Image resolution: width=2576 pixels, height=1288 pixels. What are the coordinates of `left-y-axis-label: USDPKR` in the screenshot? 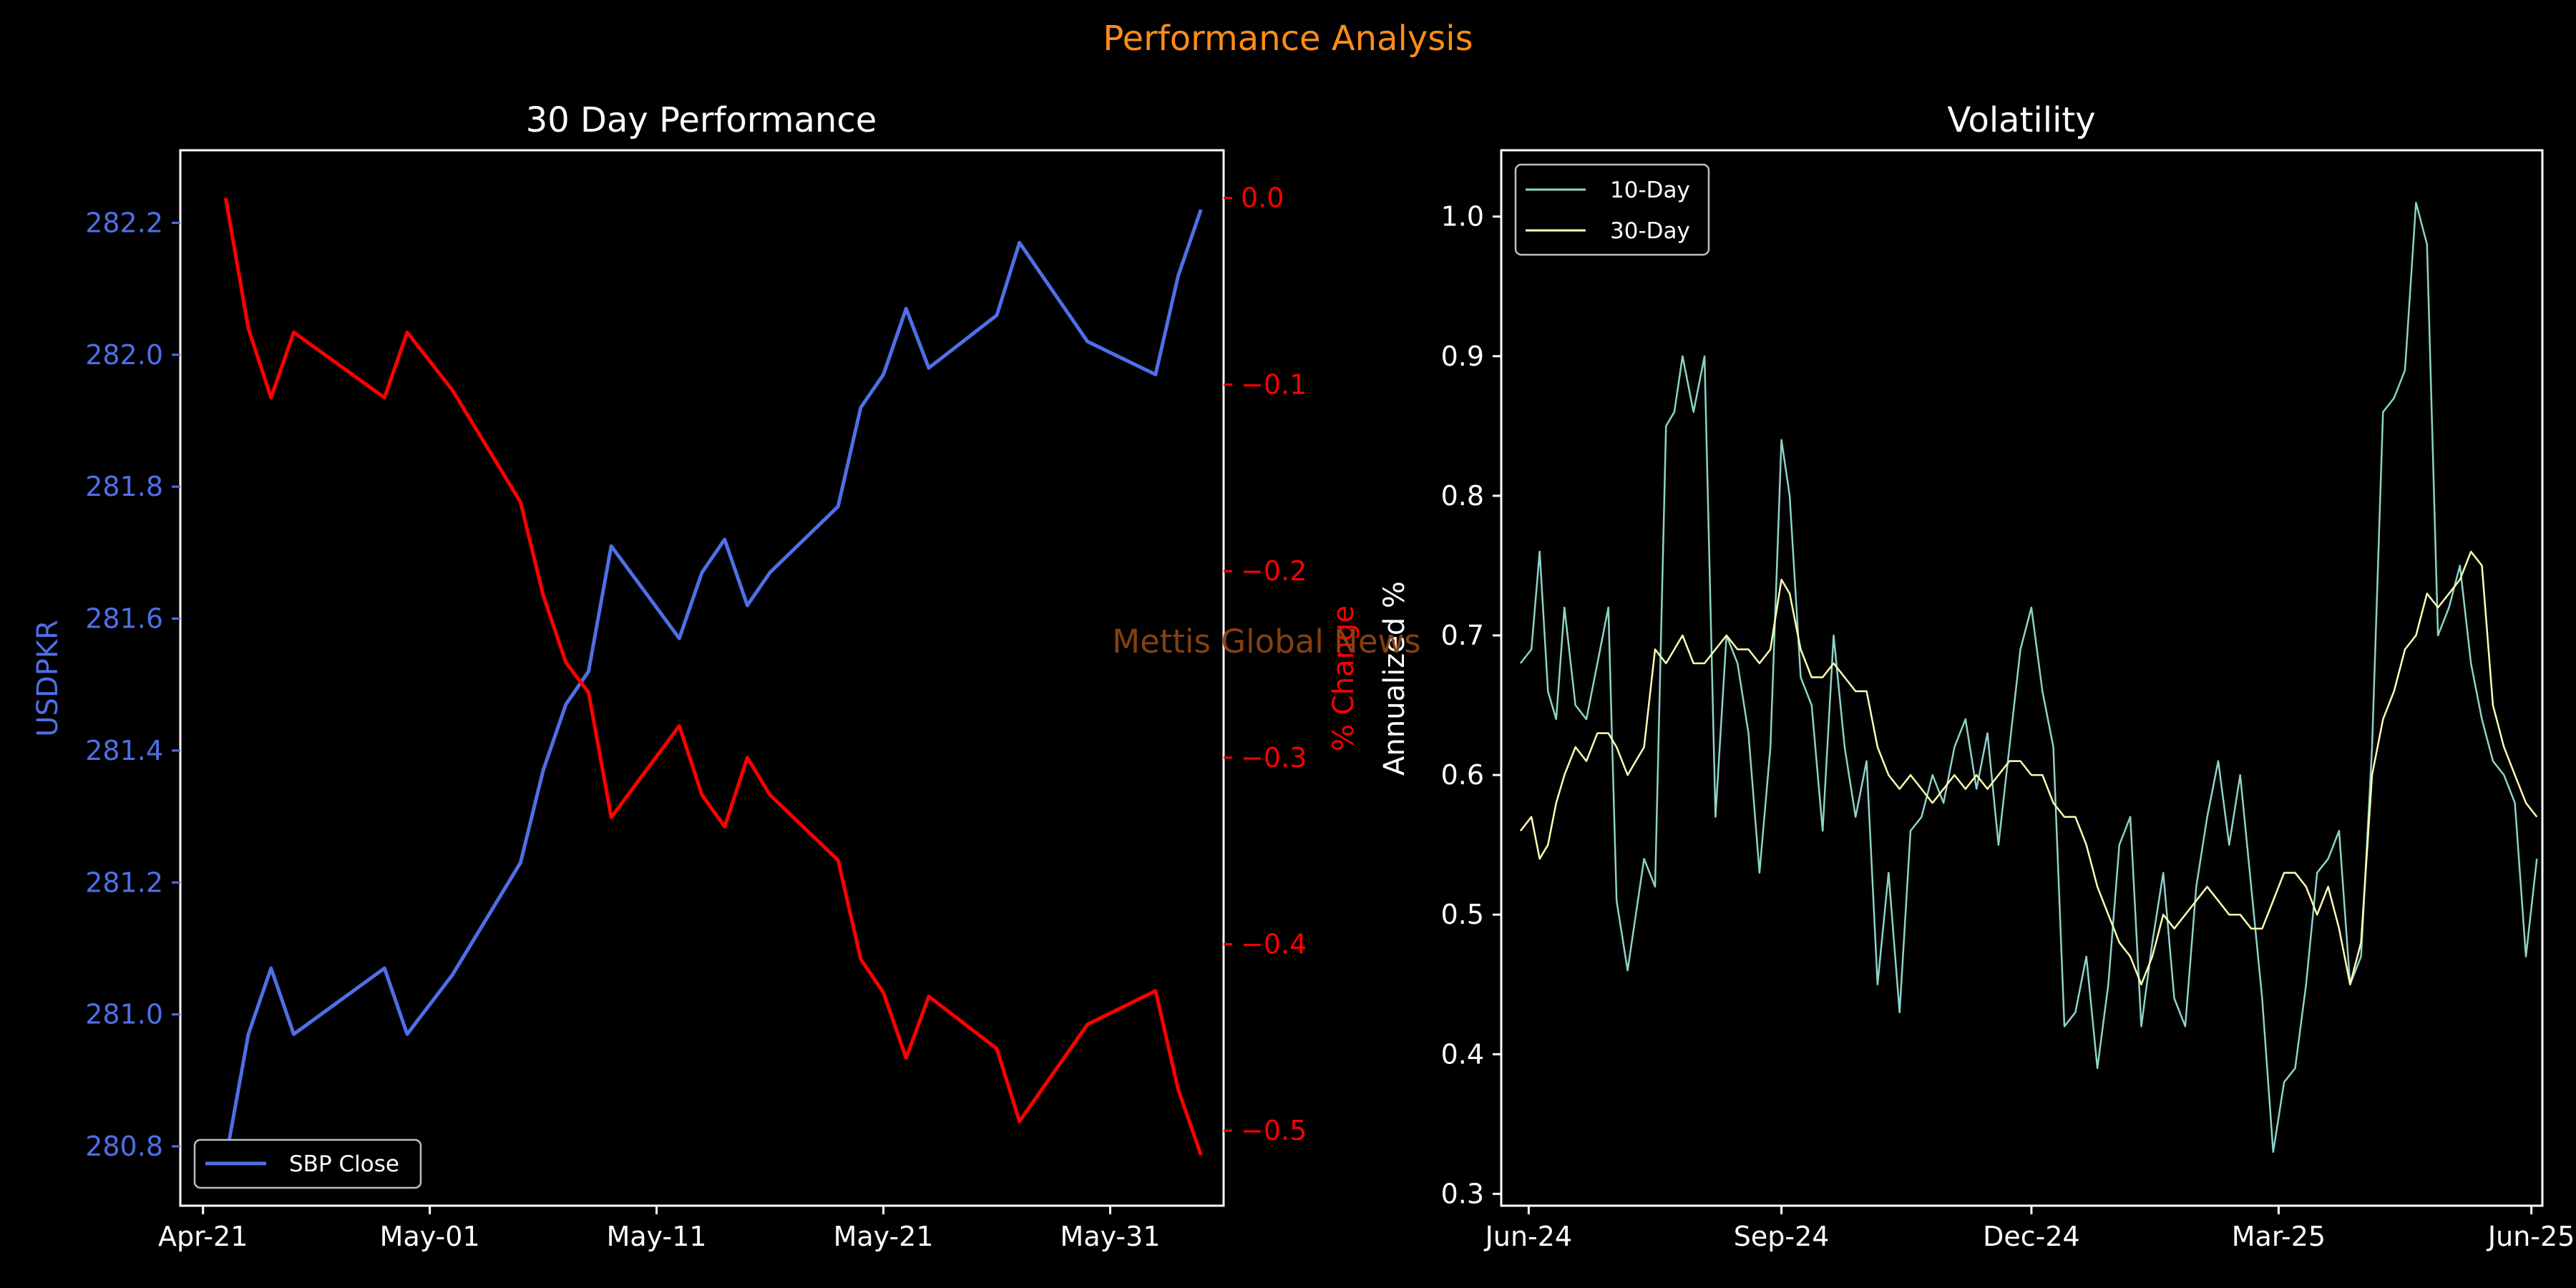 It's located at (48, 678).